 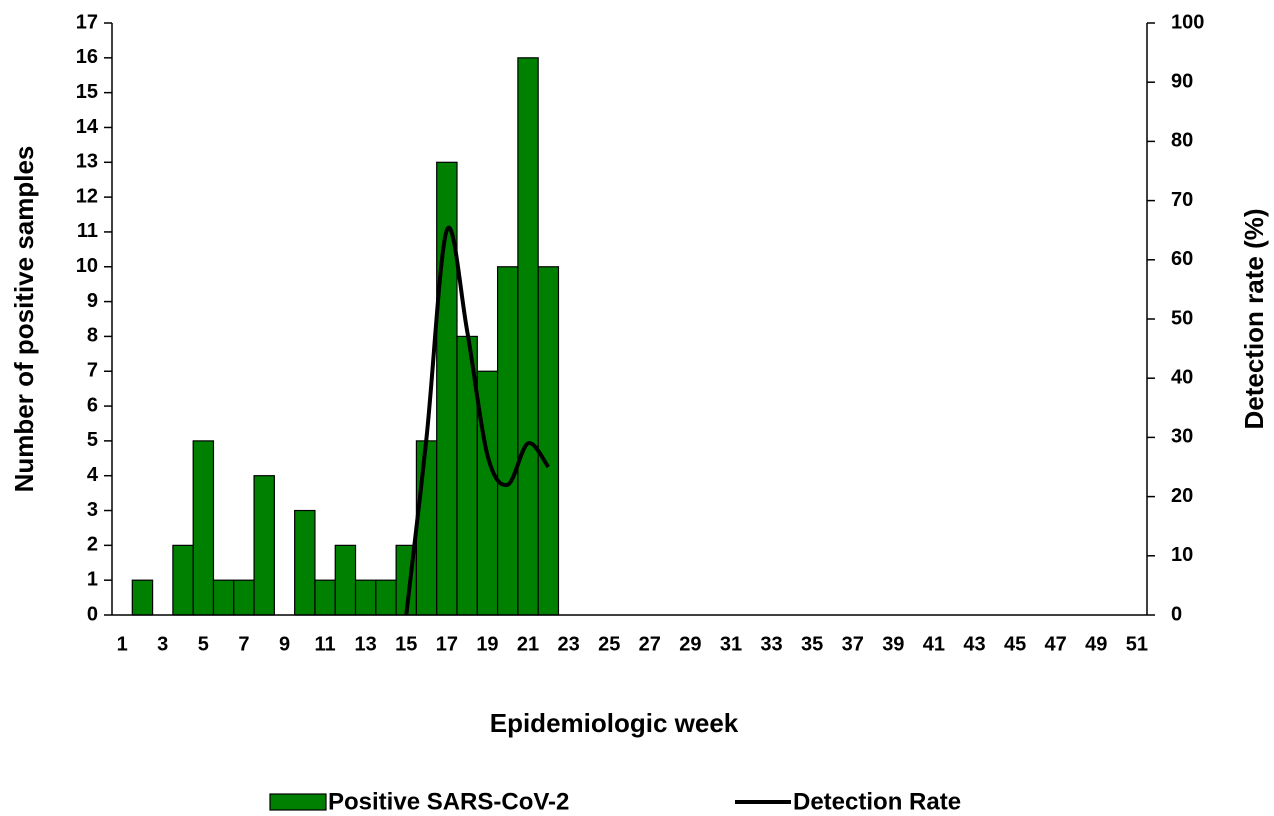 I want to click on x-tick-label: 35, so click(x=812, y=644).